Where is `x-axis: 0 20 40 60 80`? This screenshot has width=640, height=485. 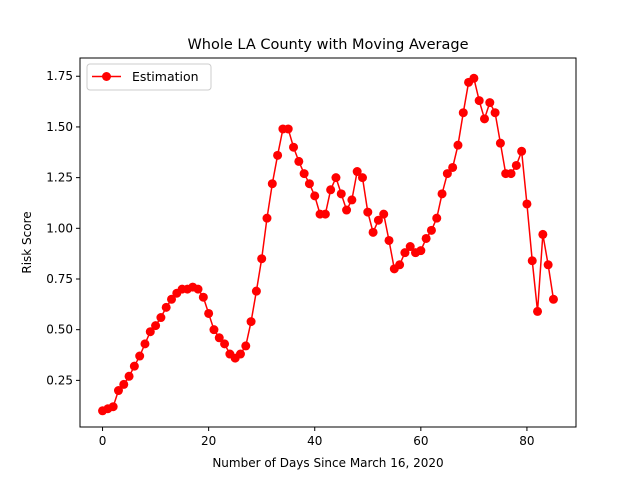
x-axis: 0 20 40 60 80 is located at coordinates (317, 437).